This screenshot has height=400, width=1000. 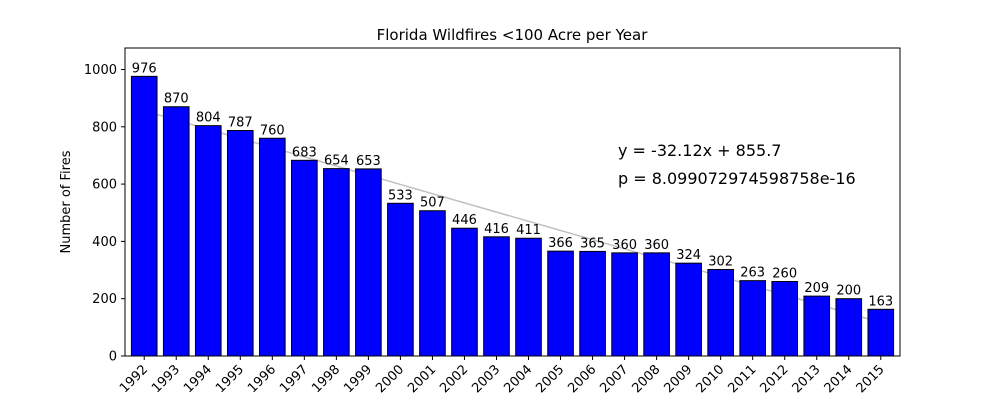 What do you see at coordinates (400, 195) in the screenshot?
I see `data-label-2000: 533` at bounding box center [400, 195].